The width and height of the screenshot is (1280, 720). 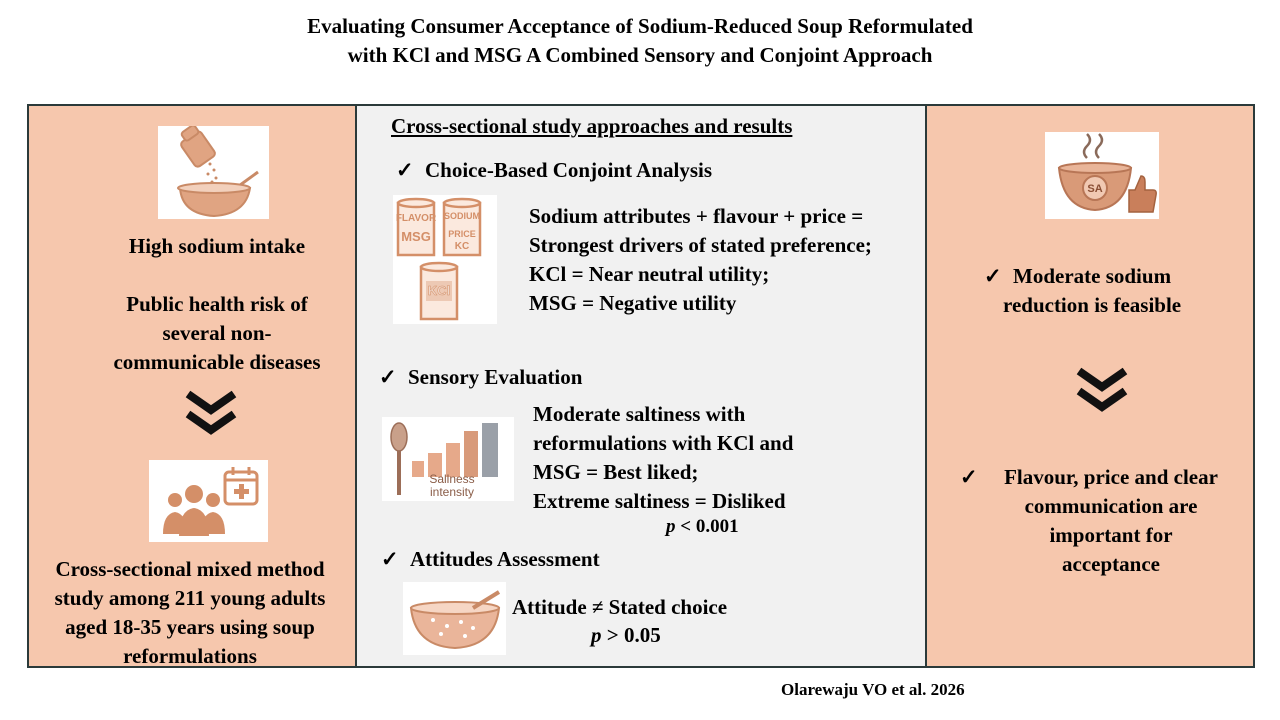 I want to click on spoon-saltiness-icon: Sallness intensity, so click(x=448, y=459).